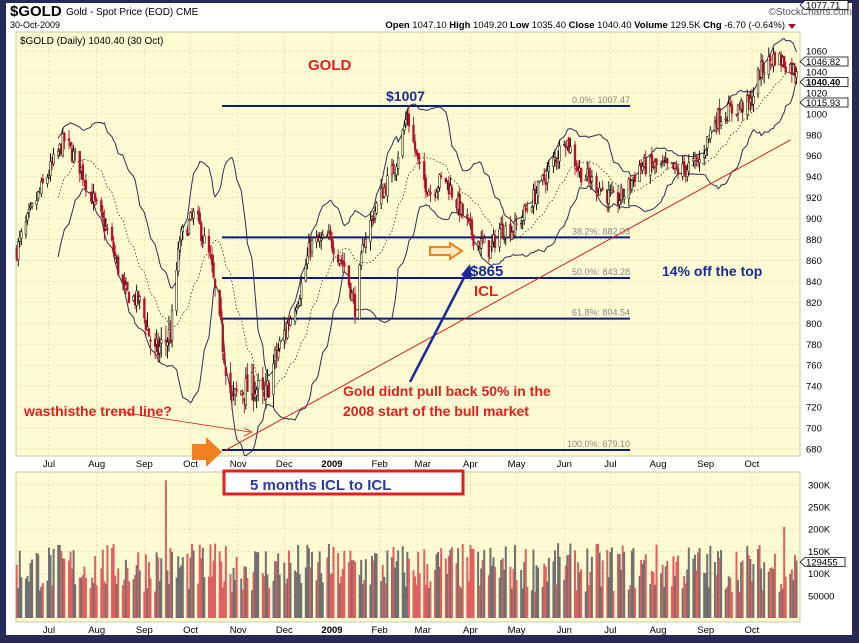 The image size is (859, 643). What do you see at coordinates (814, 324) in the screenshot?
I see `price-tick-label: 800` at bounding box center [814, 324].